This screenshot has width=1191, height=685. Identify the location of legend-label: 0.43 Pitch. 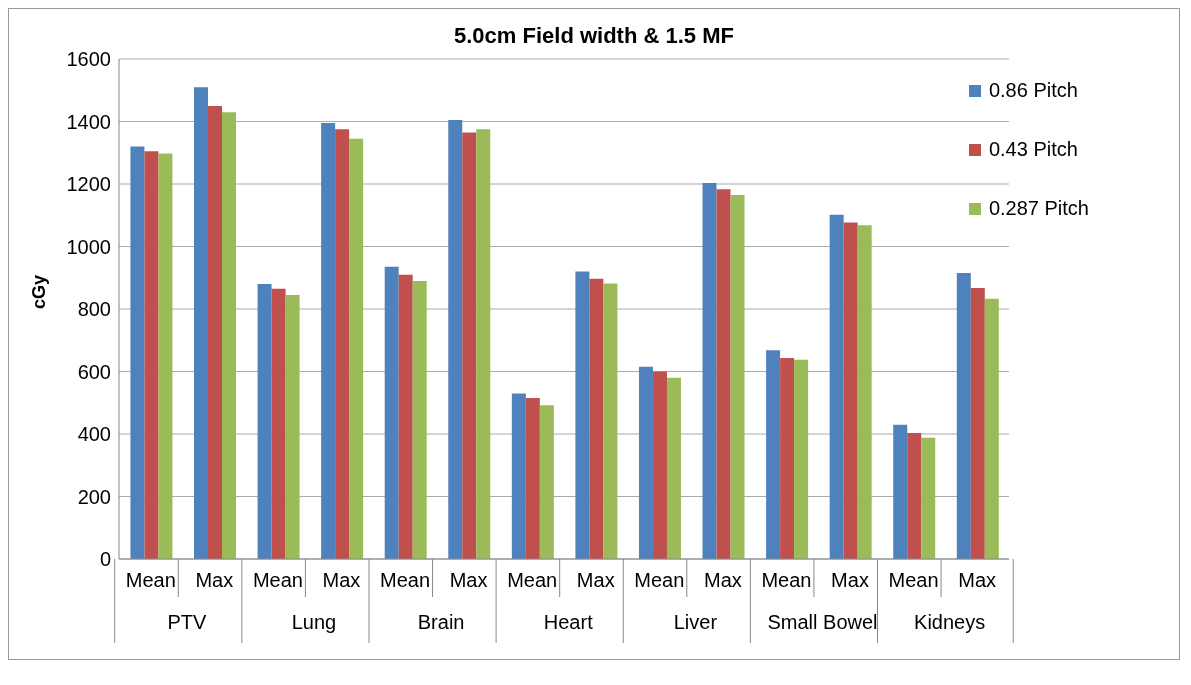
(1033, 149).